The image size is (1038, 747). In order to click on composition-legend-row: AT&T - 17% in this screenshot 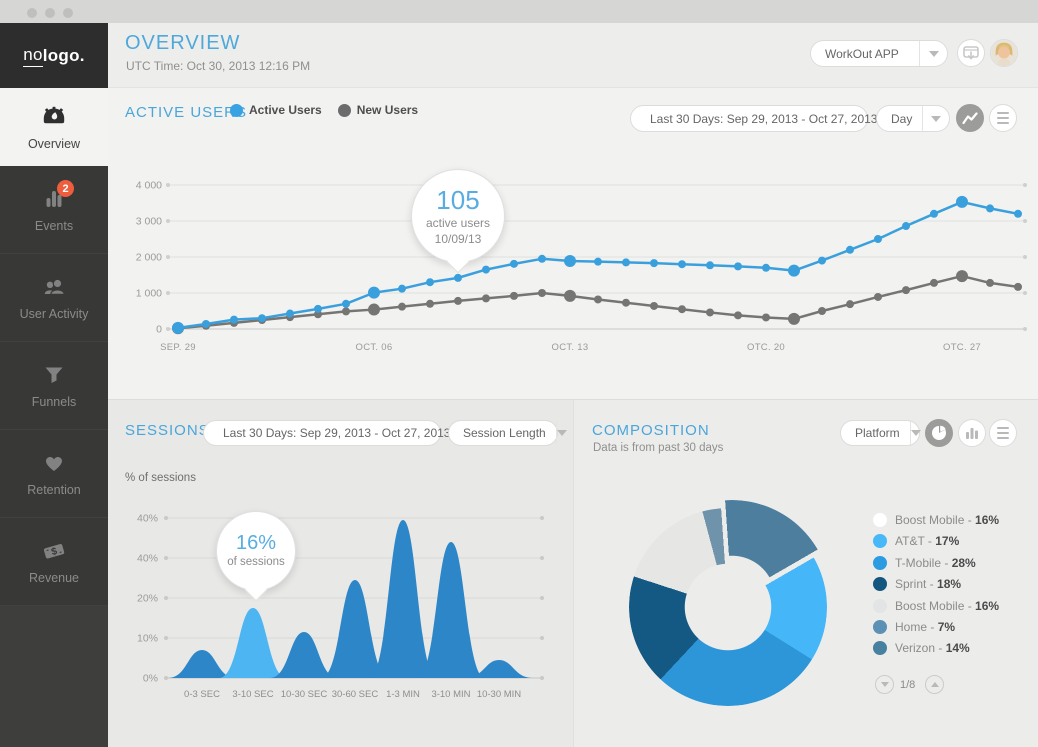, I will do `click(916, 541)`.